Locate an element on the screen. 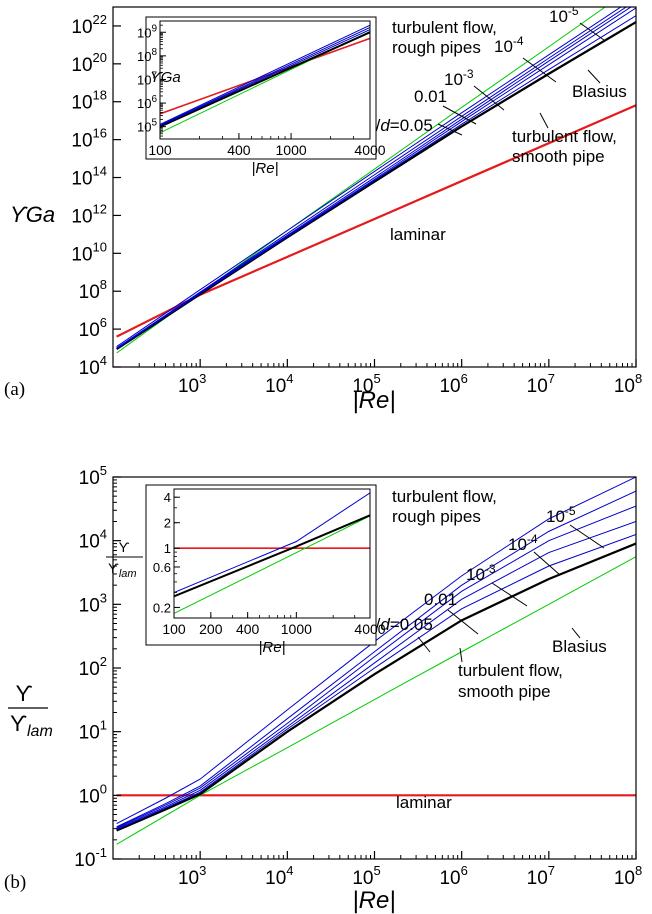 This screenshot has width=652, height=914. y-tick-label: 10¹⁴ is located at coordinates (89, 177).